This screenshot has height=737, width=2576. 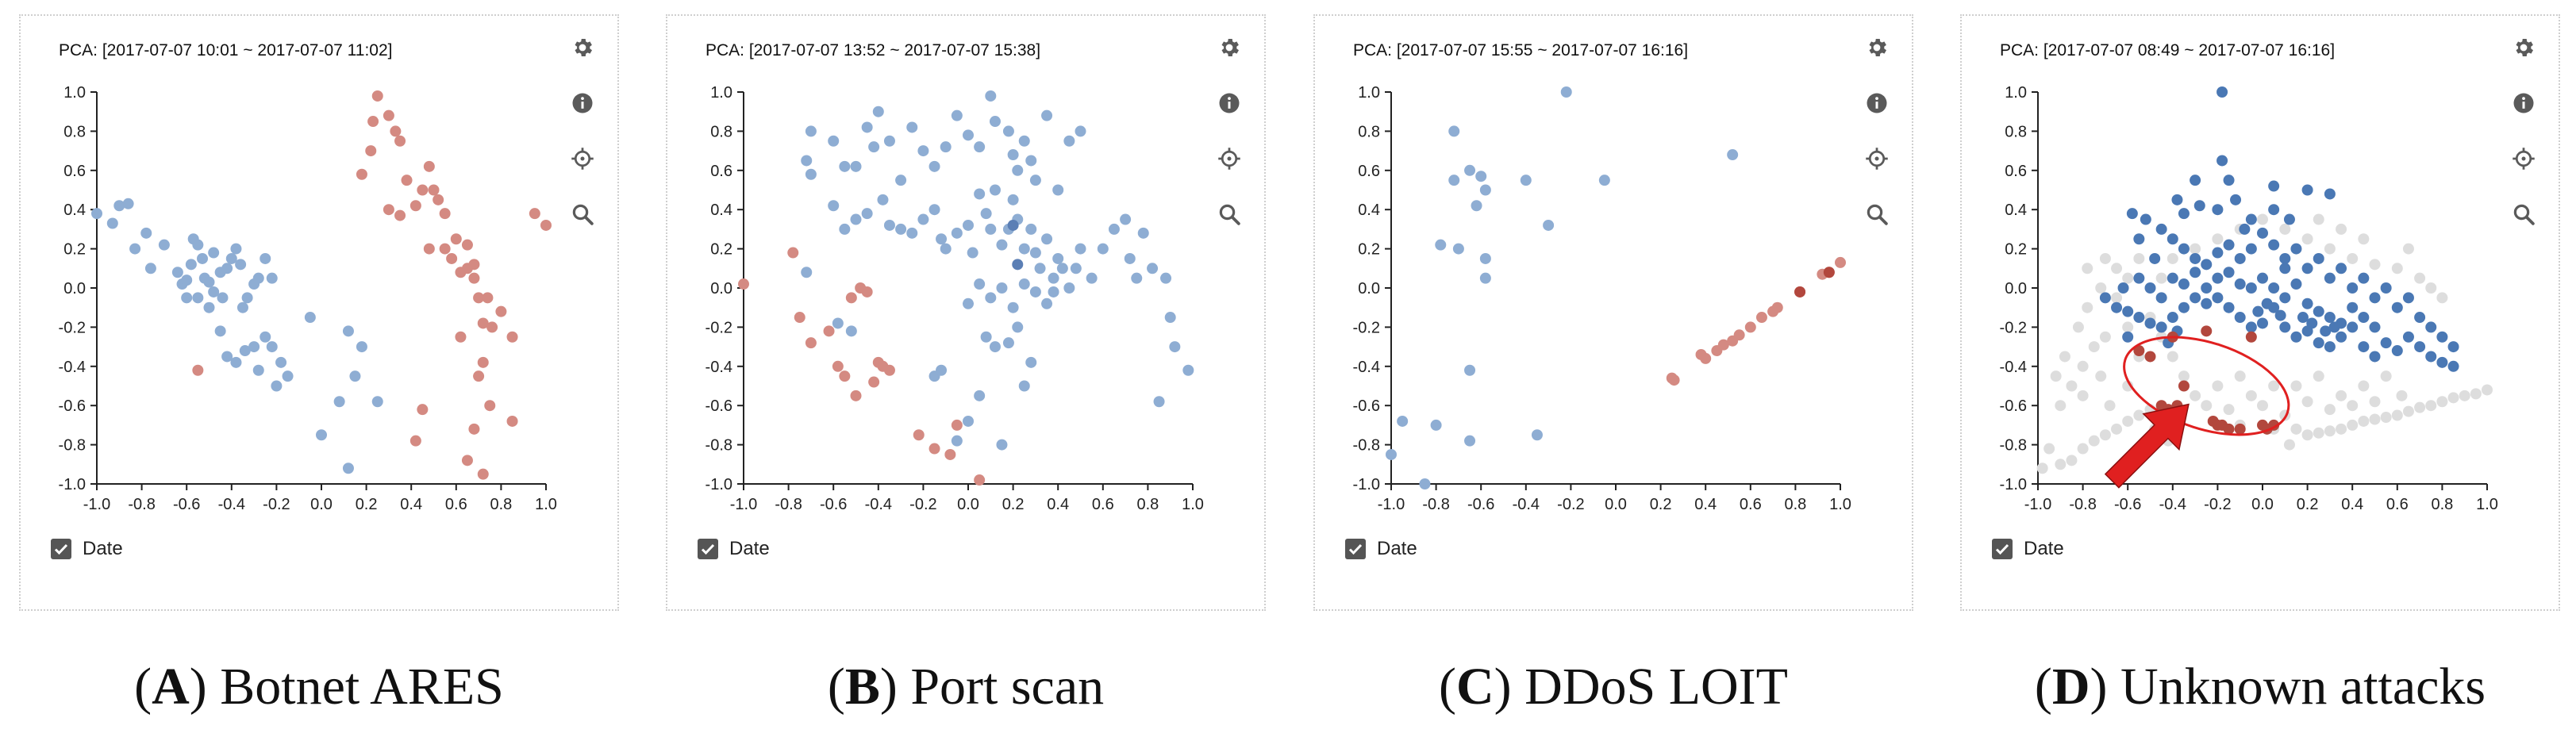 I want to click on x-tick-label: -0.8, so click(x=1435, y=504).